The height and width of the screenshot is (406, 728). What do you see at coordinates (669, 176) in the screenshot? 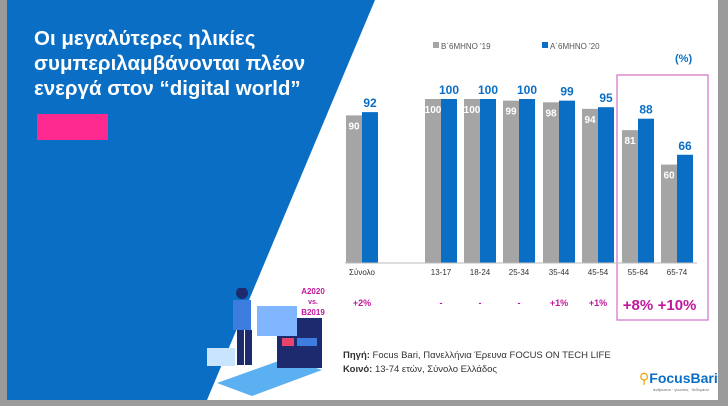
I see `data-label-2019: 60` at bounding box center [669, 176].